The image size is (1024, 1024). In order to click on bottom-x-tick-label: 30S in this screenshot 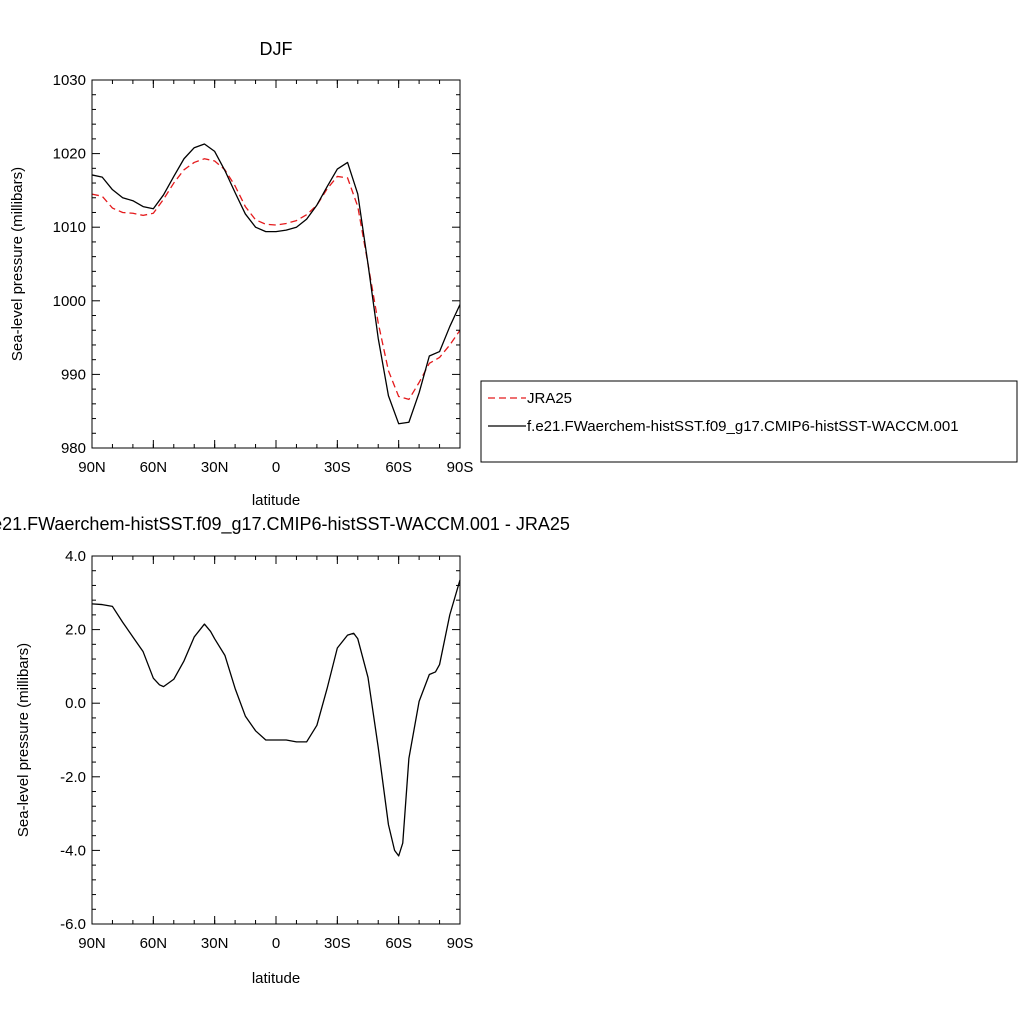, I will do `click(337, 943)`.